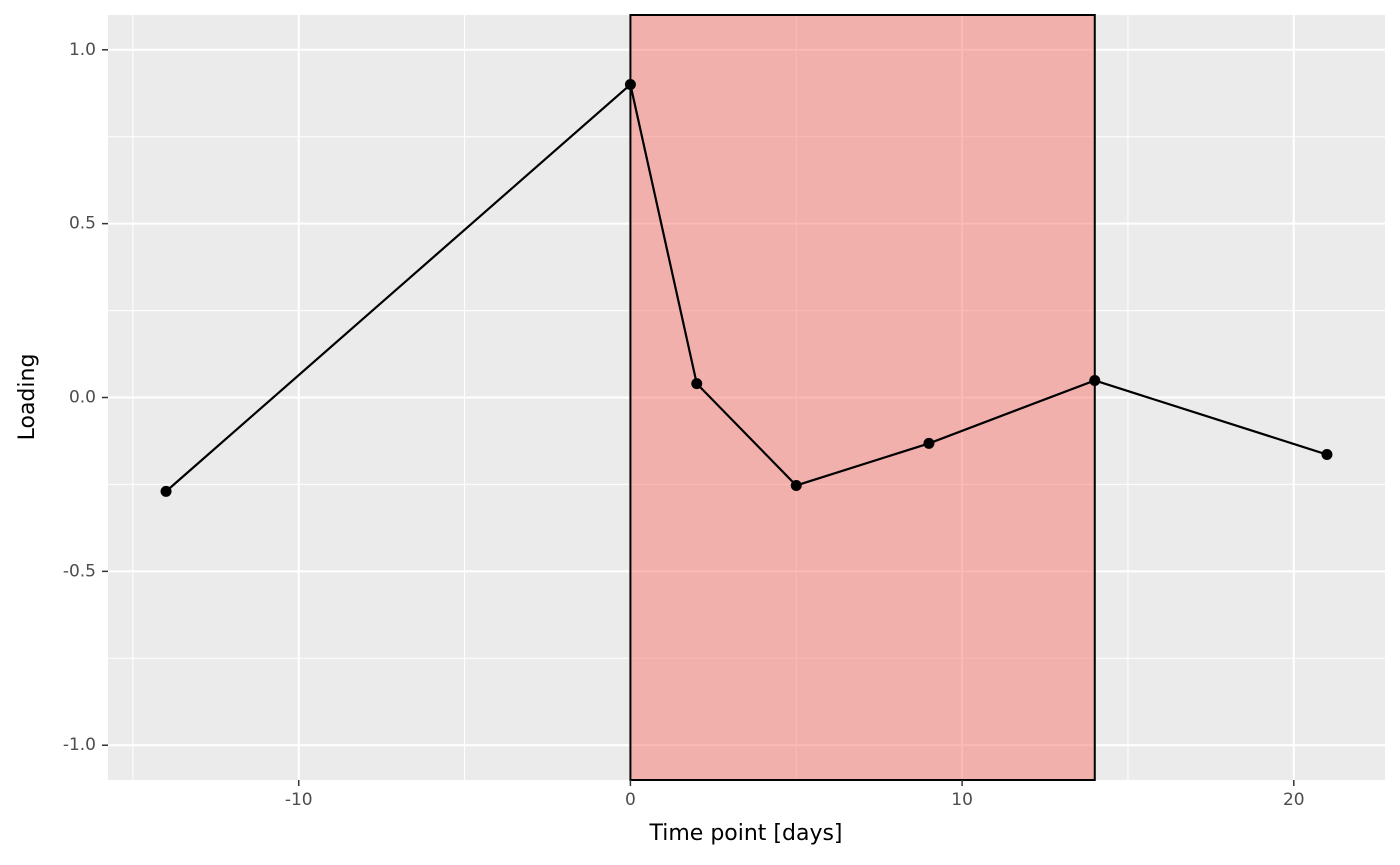 The image size is (1400, 865). Describe the element at coordinates (79, 571) in the screenshot. I see `y-tick-label: -0.5` at that location.